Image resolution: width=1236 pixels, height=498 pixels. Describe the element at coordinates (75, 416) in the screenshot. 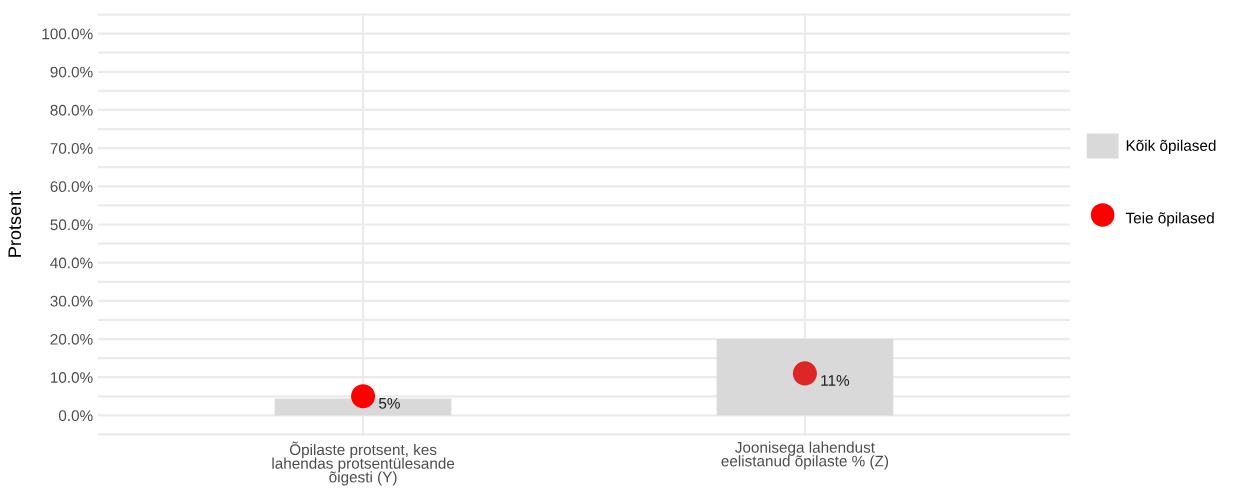

I see `y-tick-label: 0.0%` at that location.